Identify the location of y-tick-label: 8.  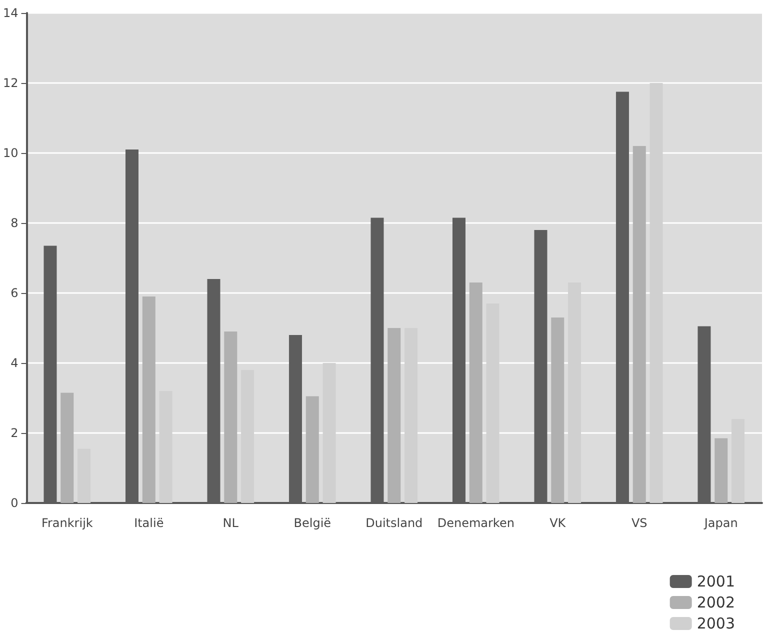
(14, 223).